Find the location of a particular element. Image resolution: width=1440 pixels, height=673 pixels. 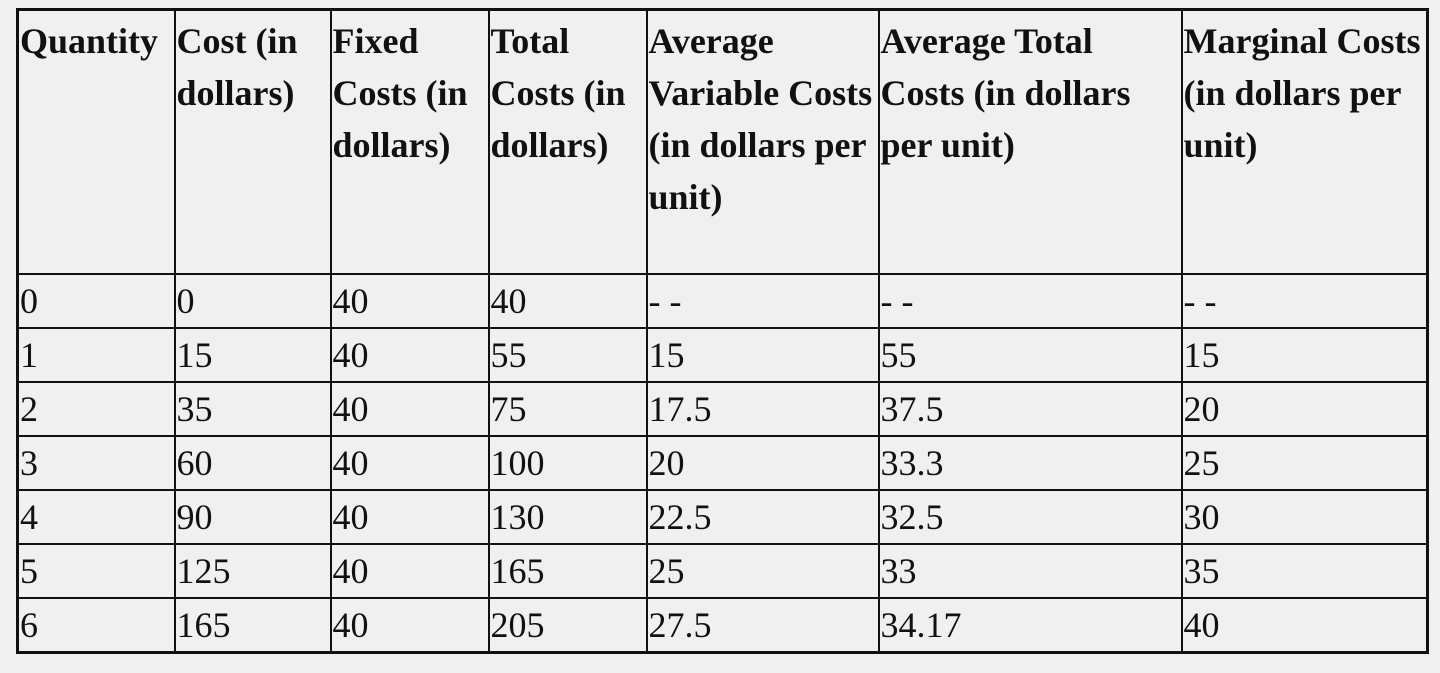

header-cost: Cost (in dollars) is located at coordinates (252, 141).